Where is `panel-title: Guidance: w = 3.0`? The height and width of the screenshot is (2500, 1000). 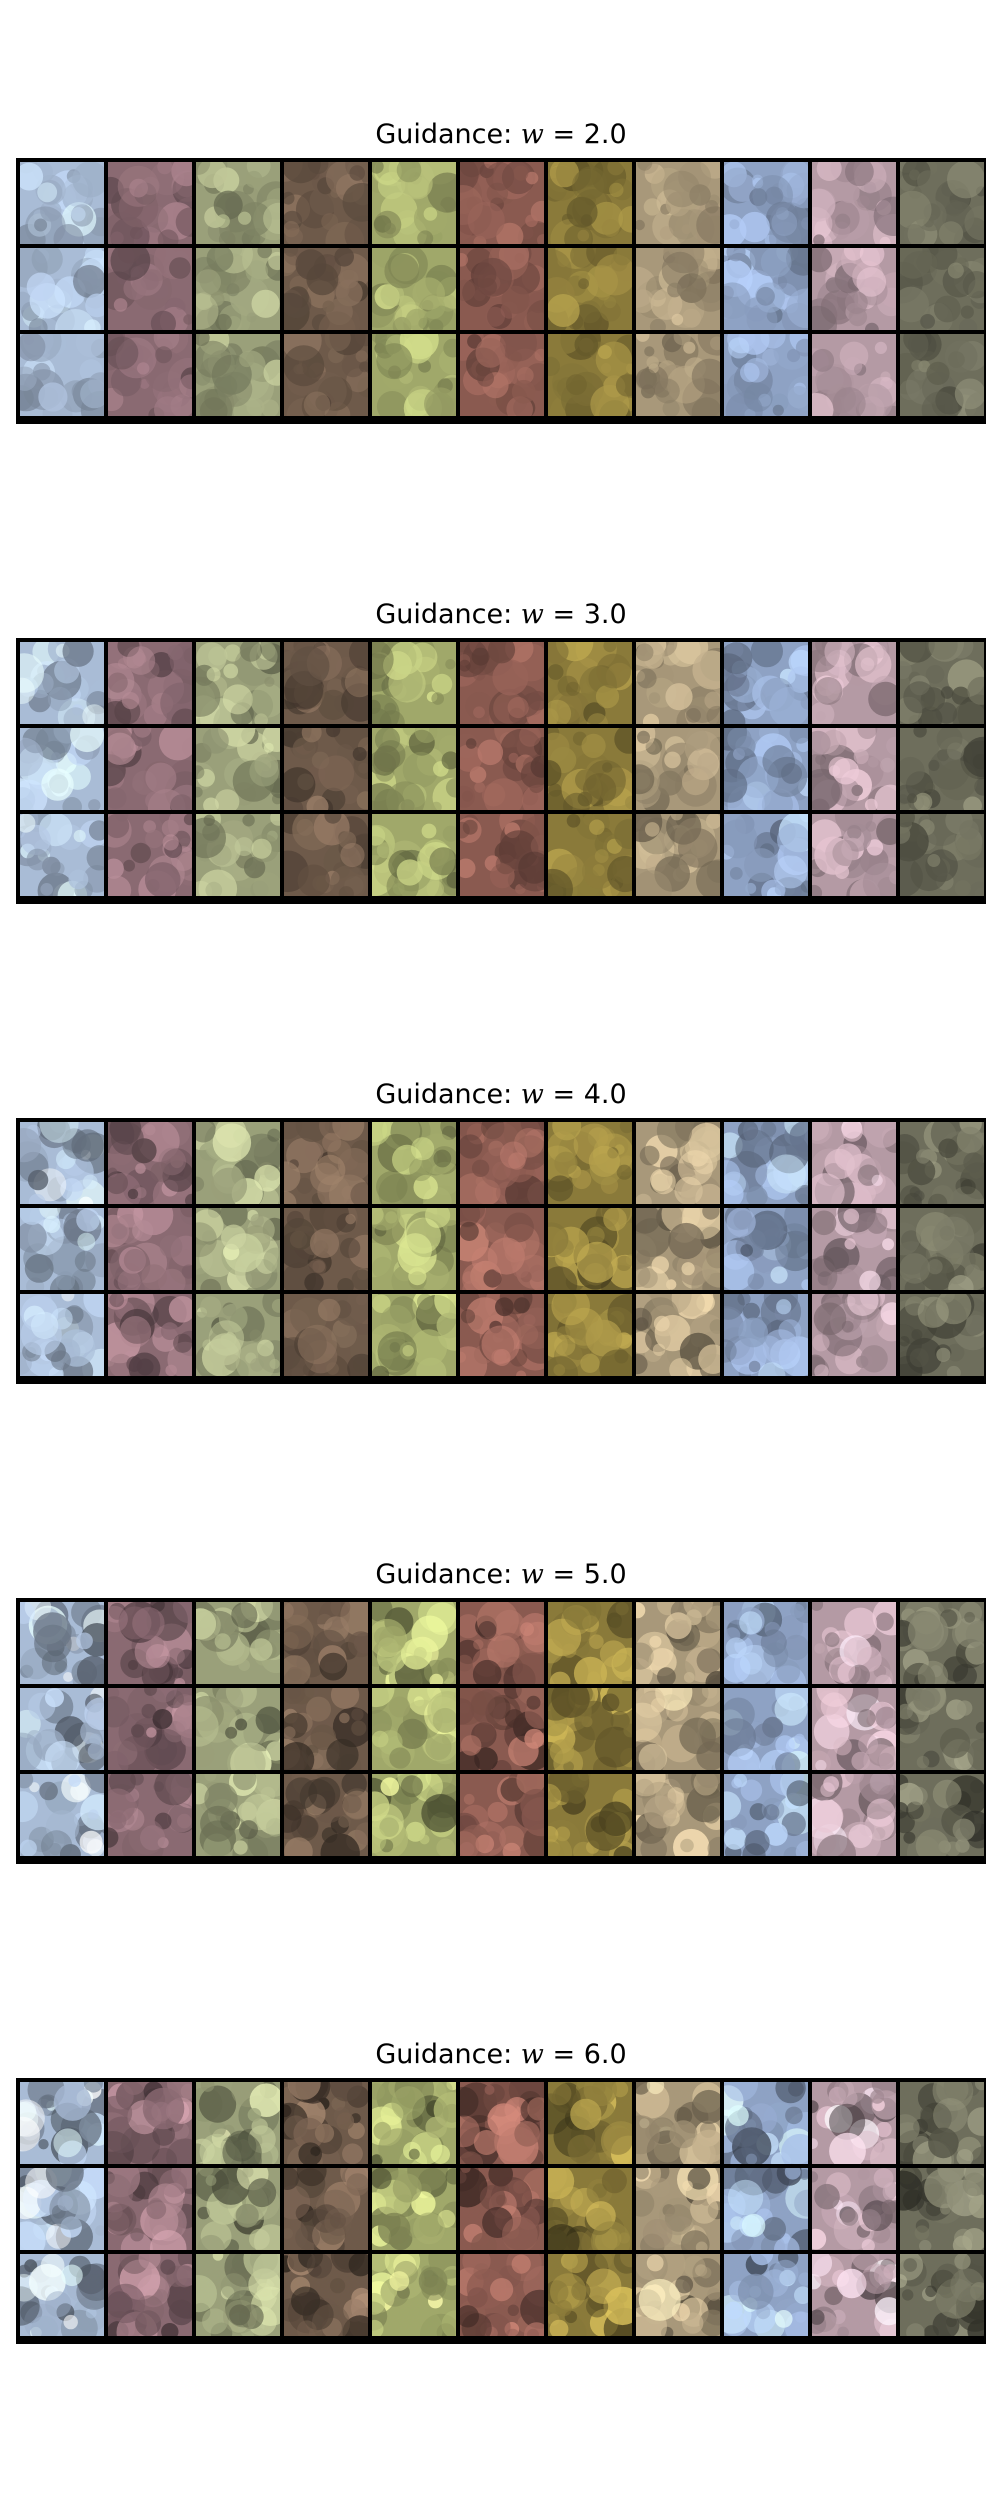 panel-title: Guidance: w = 3.0 is located at coordinates (501, 615).